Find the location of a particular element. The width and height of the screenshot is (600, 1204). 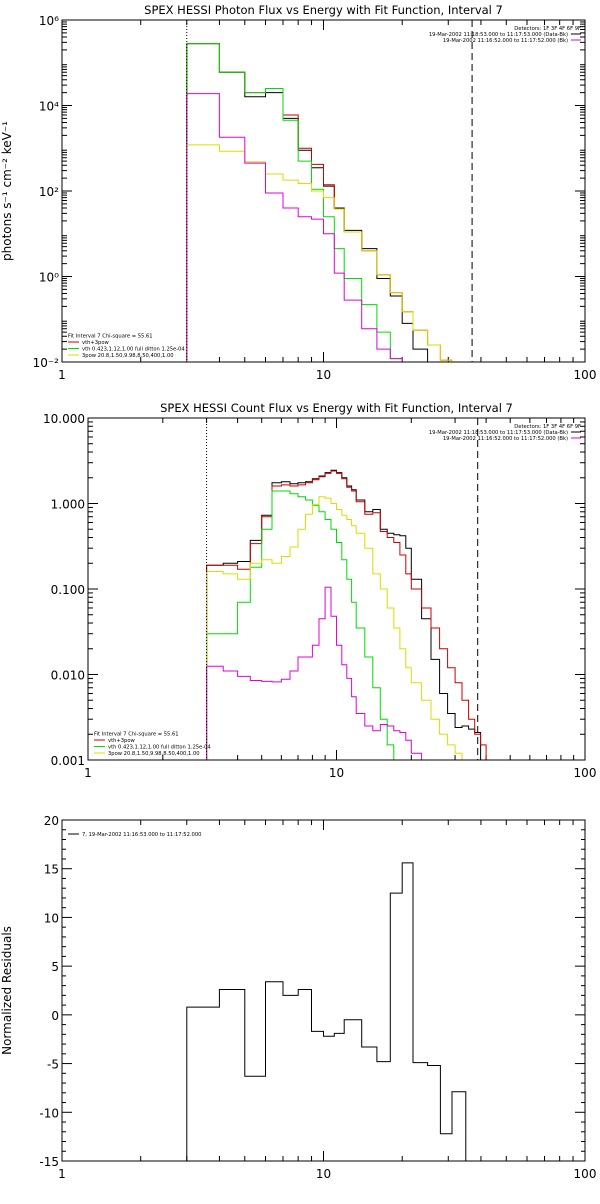

residuals-x-tick-label: 100 is located at coordinates (585, 1174).